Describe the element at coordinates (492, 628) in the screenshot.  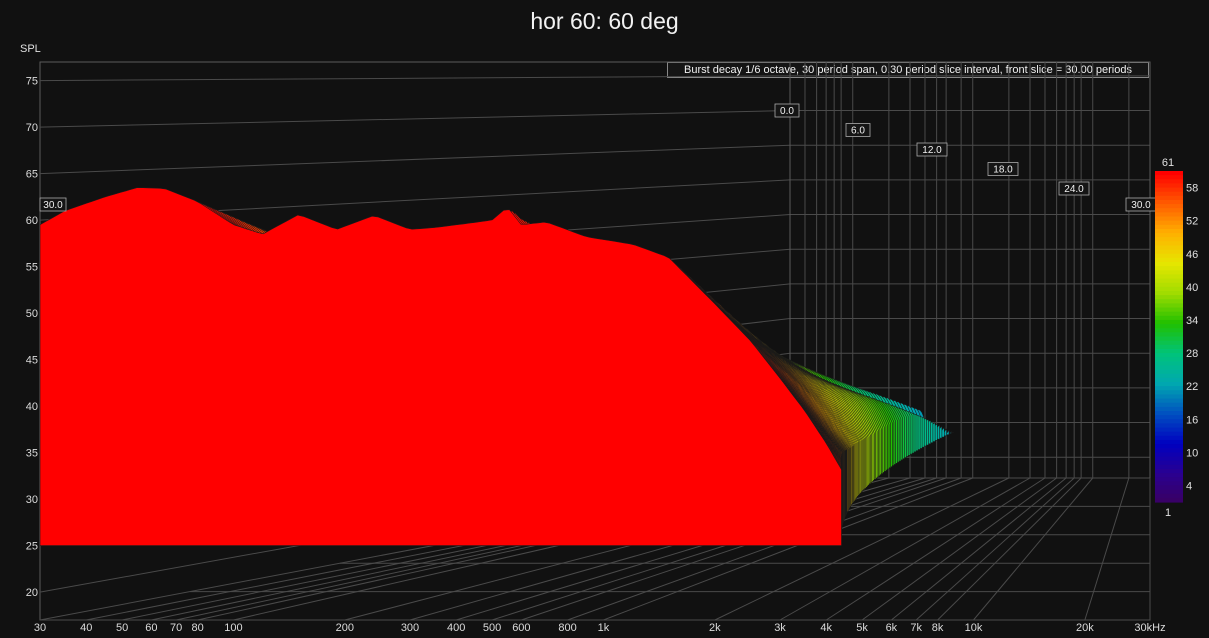
I see `x-tick-label: 500` at that location.